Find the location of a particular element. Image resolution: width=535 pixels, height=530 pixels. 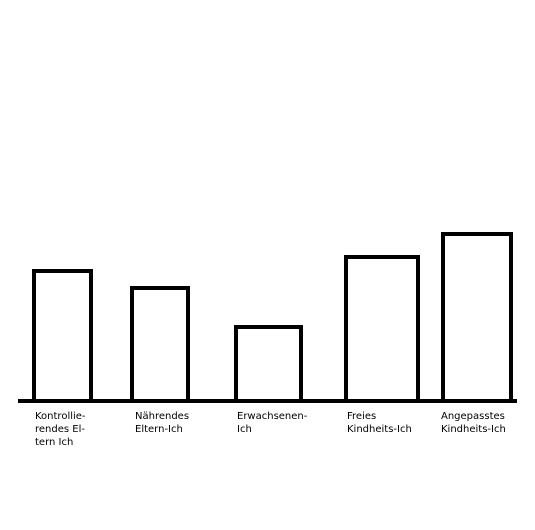

category-label-line: Kontrollie- is located at coordinates (60, 416).